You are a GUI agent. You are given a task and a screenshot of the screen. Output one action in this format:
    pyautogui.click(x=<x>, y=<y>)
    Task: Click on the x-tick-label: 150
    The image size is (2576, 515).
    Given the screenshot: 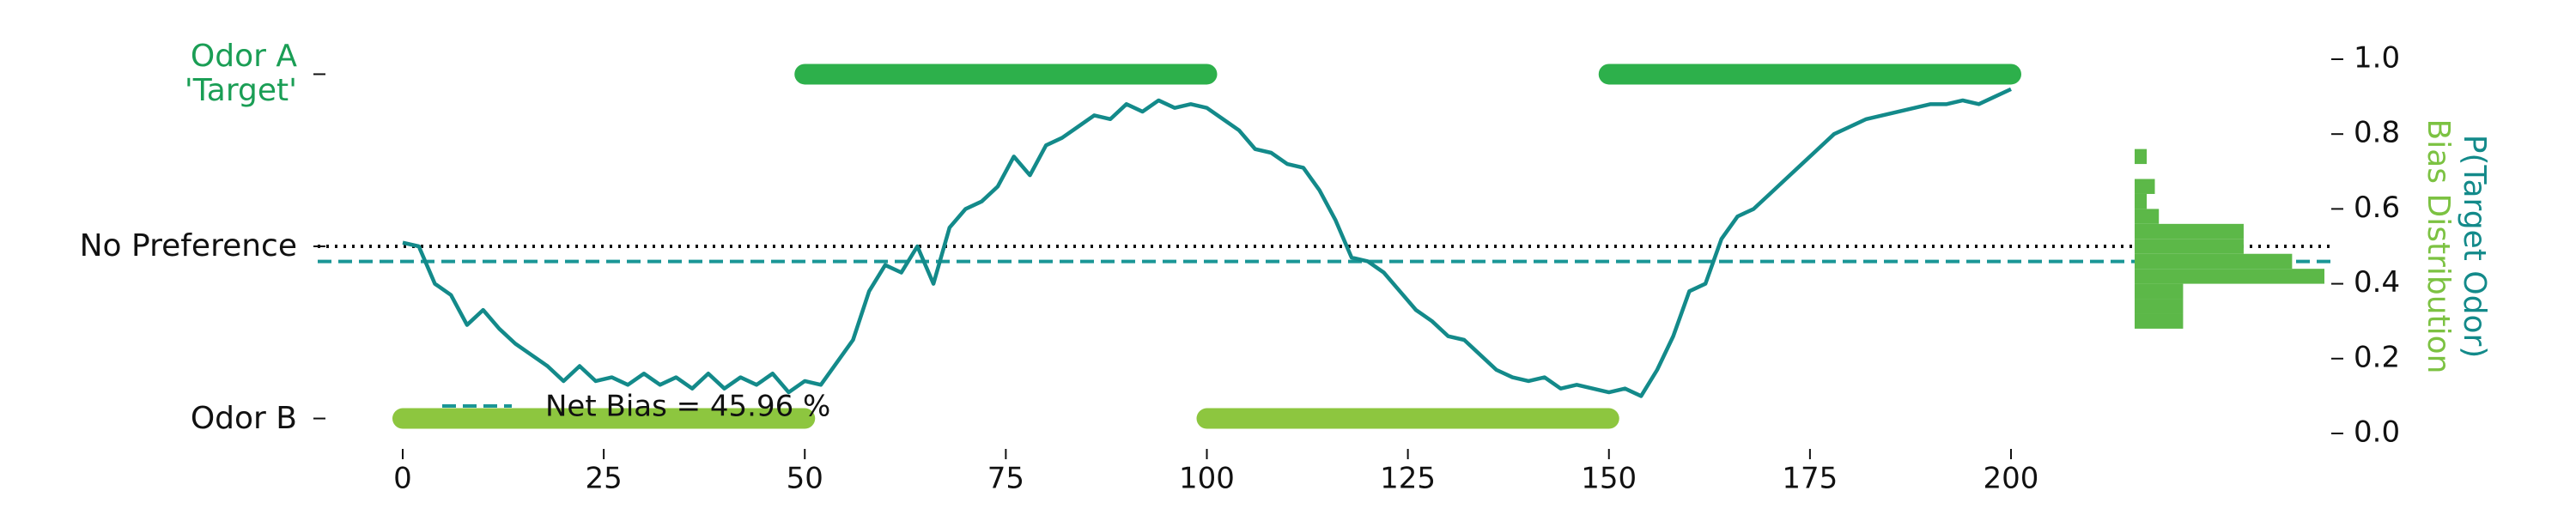 What is the action you would take?
    pyautogui.click(x=1609, y=479)
    